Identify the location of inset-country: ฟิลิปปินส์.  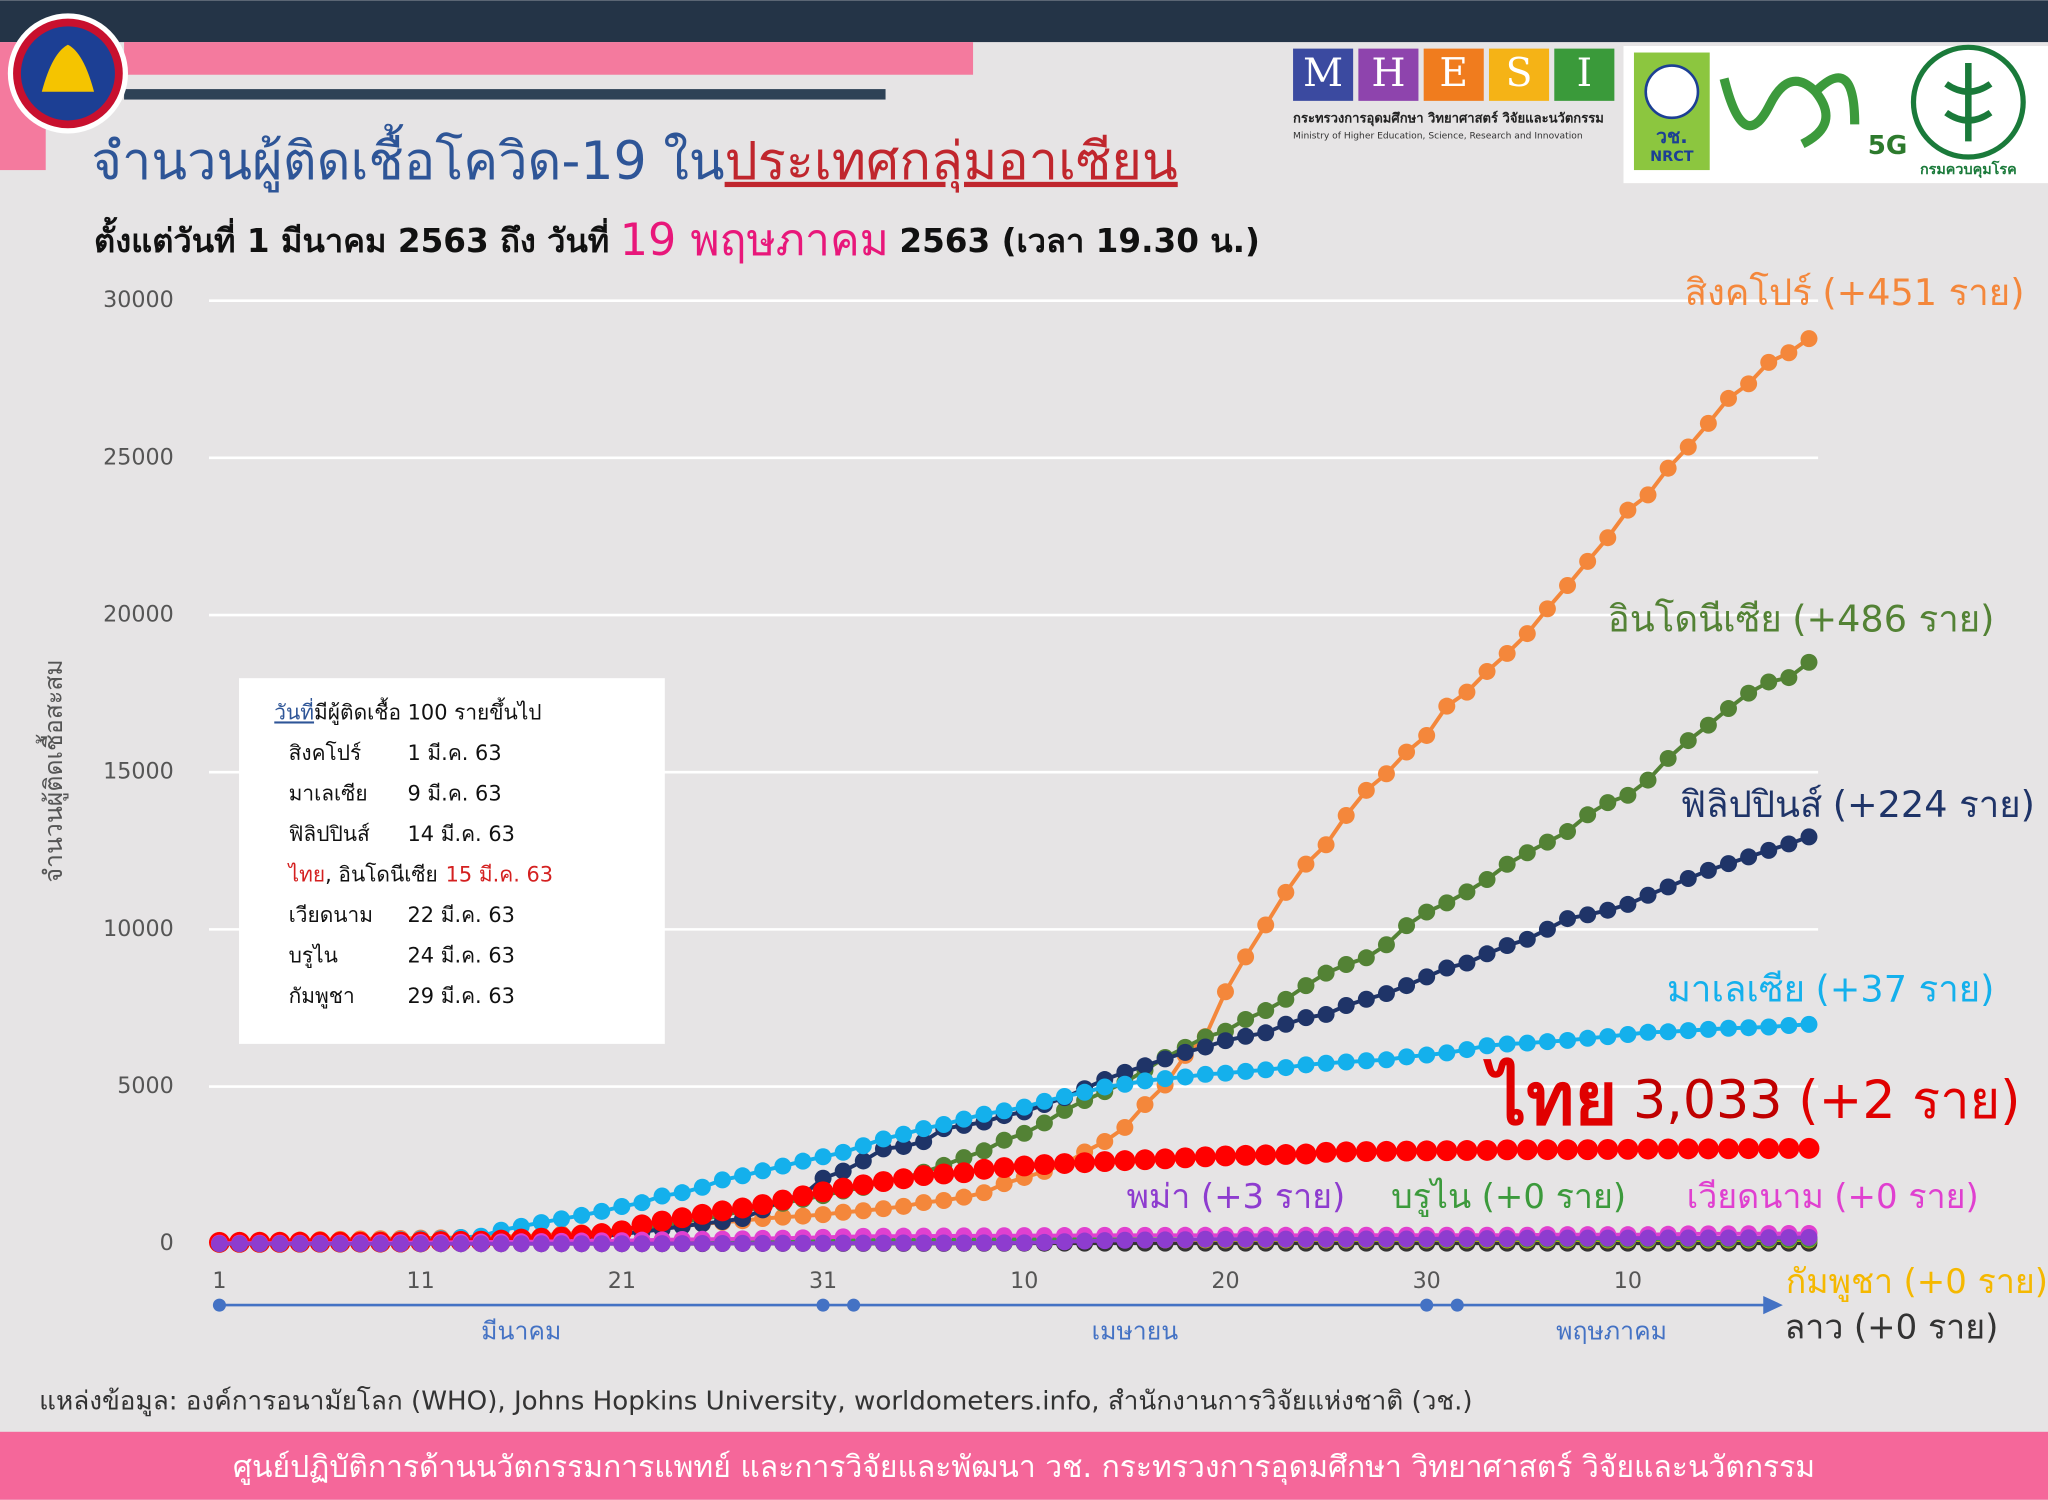
(329, 834).